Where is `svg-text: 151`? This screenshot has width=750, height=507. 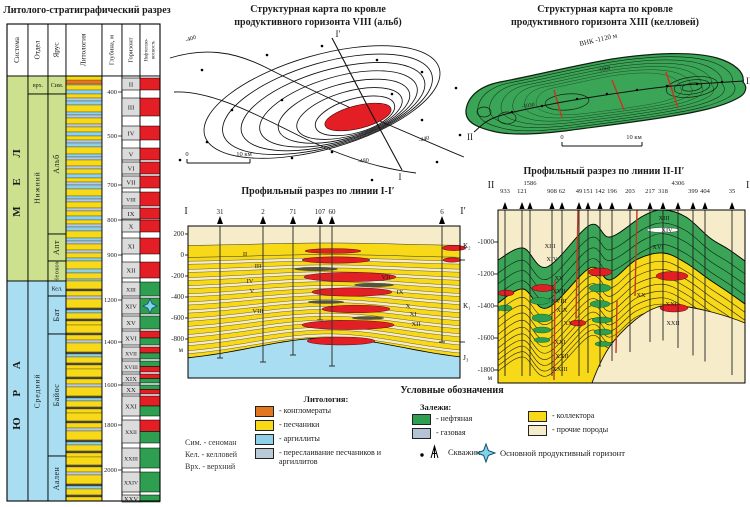
svg-text: 151 is located at coordinates (588, 191).